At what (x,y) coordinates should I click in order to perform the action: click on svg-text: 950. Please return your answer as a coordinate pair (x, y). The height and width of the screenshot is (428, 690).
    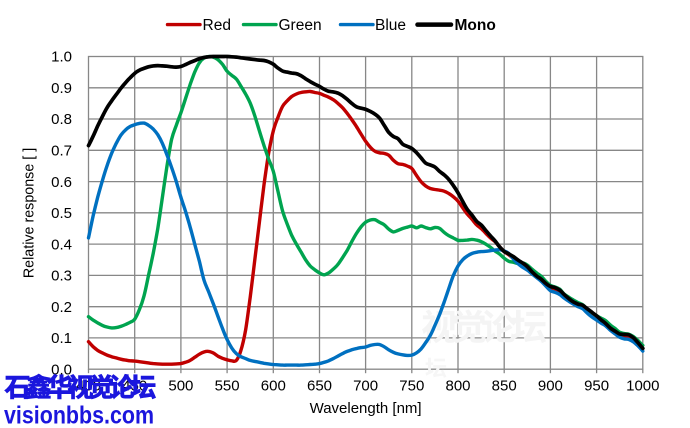
    Looking at the image, I should click on (596, 386).